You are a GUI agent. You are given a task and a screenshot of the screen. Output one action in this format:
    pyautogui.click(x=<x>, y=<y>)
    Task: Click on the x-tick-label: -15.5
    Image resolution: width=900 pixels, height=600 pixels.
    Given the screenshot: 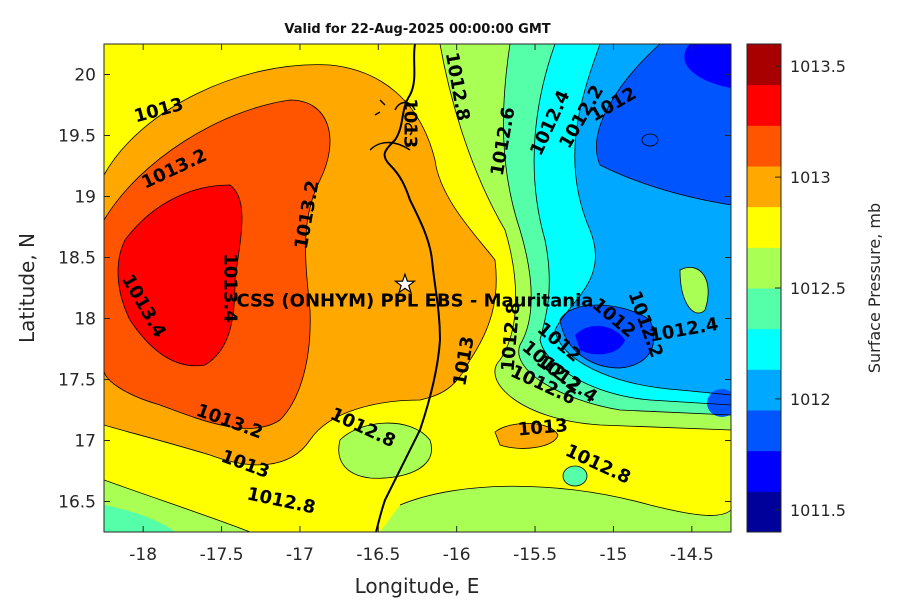 What is the action you would take?
    pyautogui.click(x=535, y=555)
    